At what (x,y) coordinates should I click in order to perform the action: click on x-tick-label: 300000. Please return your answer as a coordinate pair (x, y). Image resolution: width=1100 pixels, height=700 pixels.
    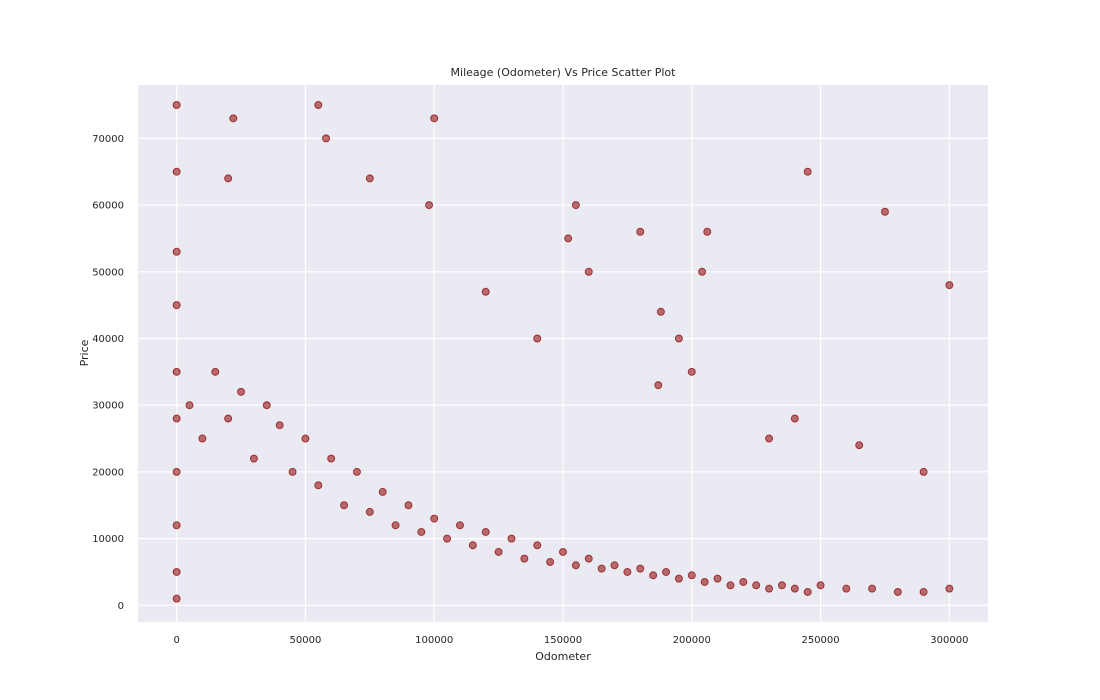
    Looking at the image, I should click on (949, 640).